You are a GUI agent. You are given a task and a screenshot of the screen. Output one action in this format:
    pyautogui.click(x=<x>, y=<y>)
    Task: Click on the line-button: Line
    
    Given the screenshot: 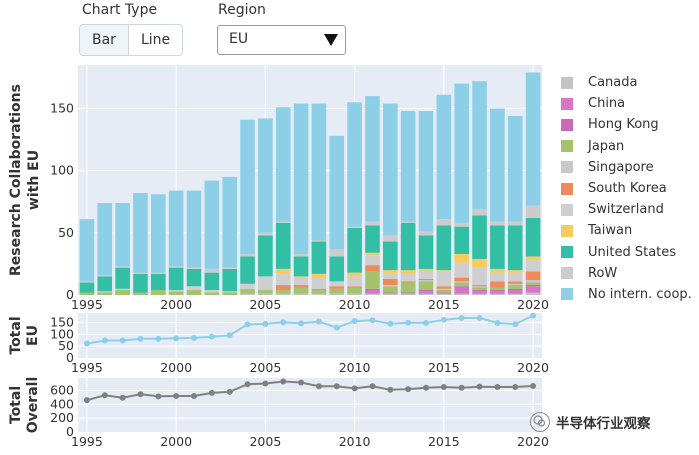 What is the action you would take?
    pyautogui.click(x=154, y=40)
    